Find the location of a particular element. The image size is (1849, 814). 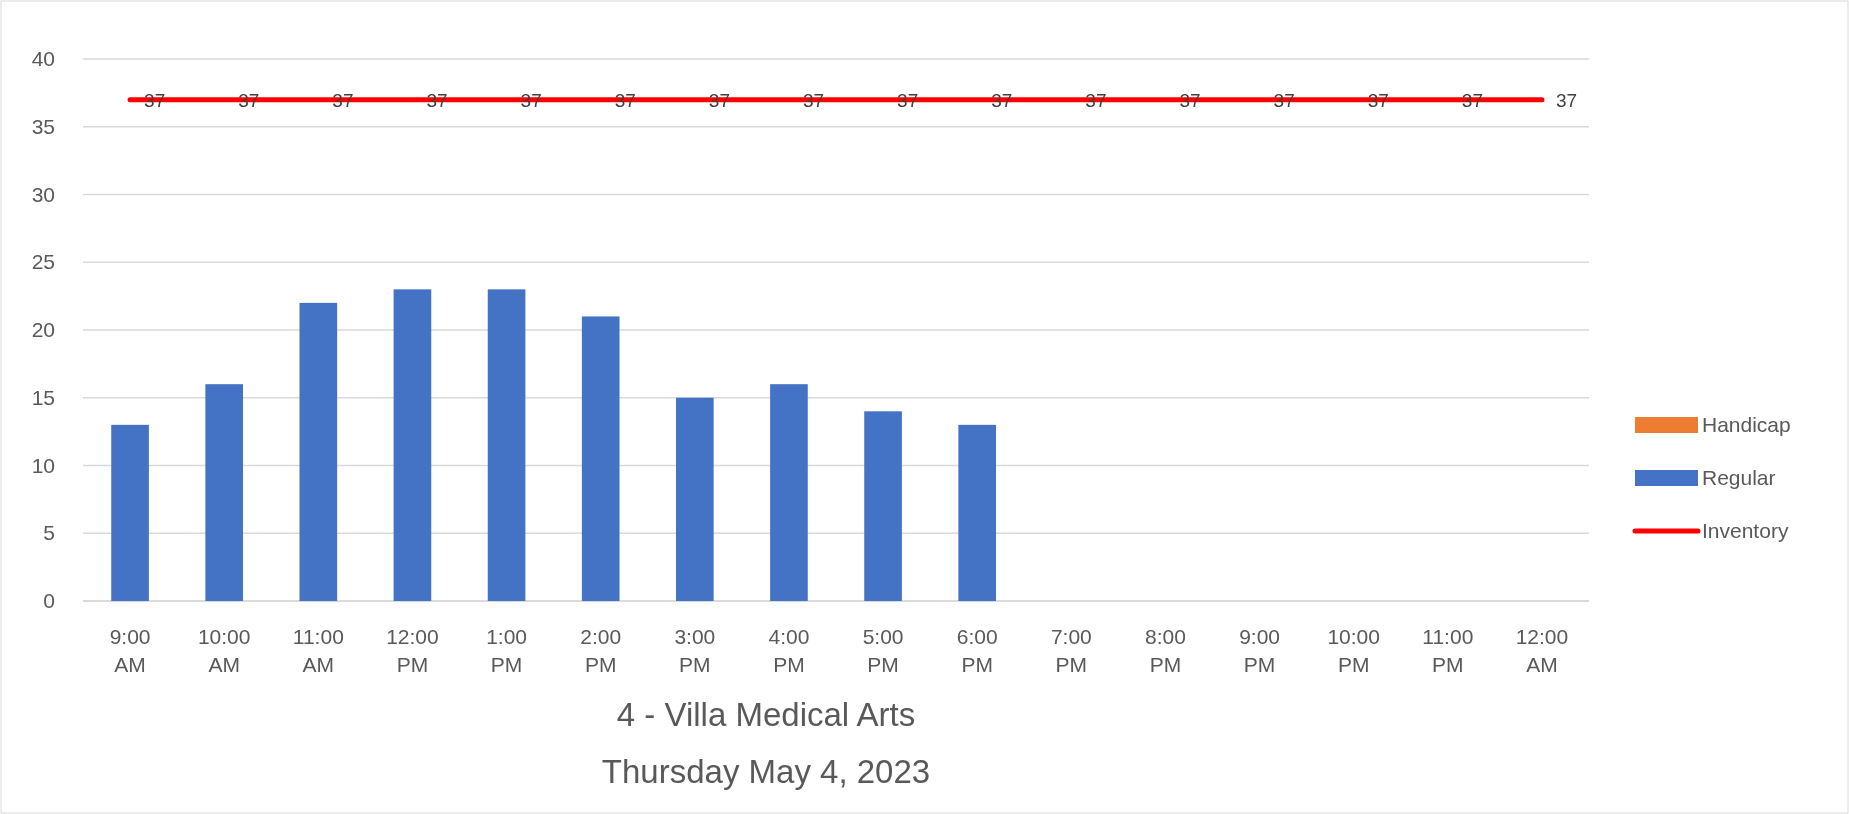

y-tick-label: 20 is located at coordinates (43, 329).